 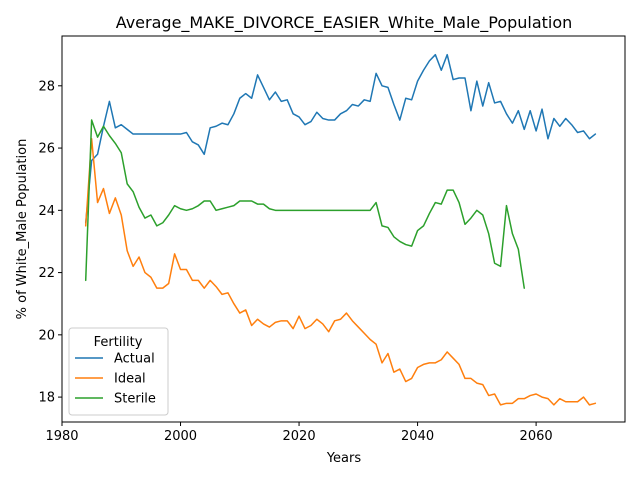 I want to click on x-tick-label: 1980, so click(x=61, y=436).